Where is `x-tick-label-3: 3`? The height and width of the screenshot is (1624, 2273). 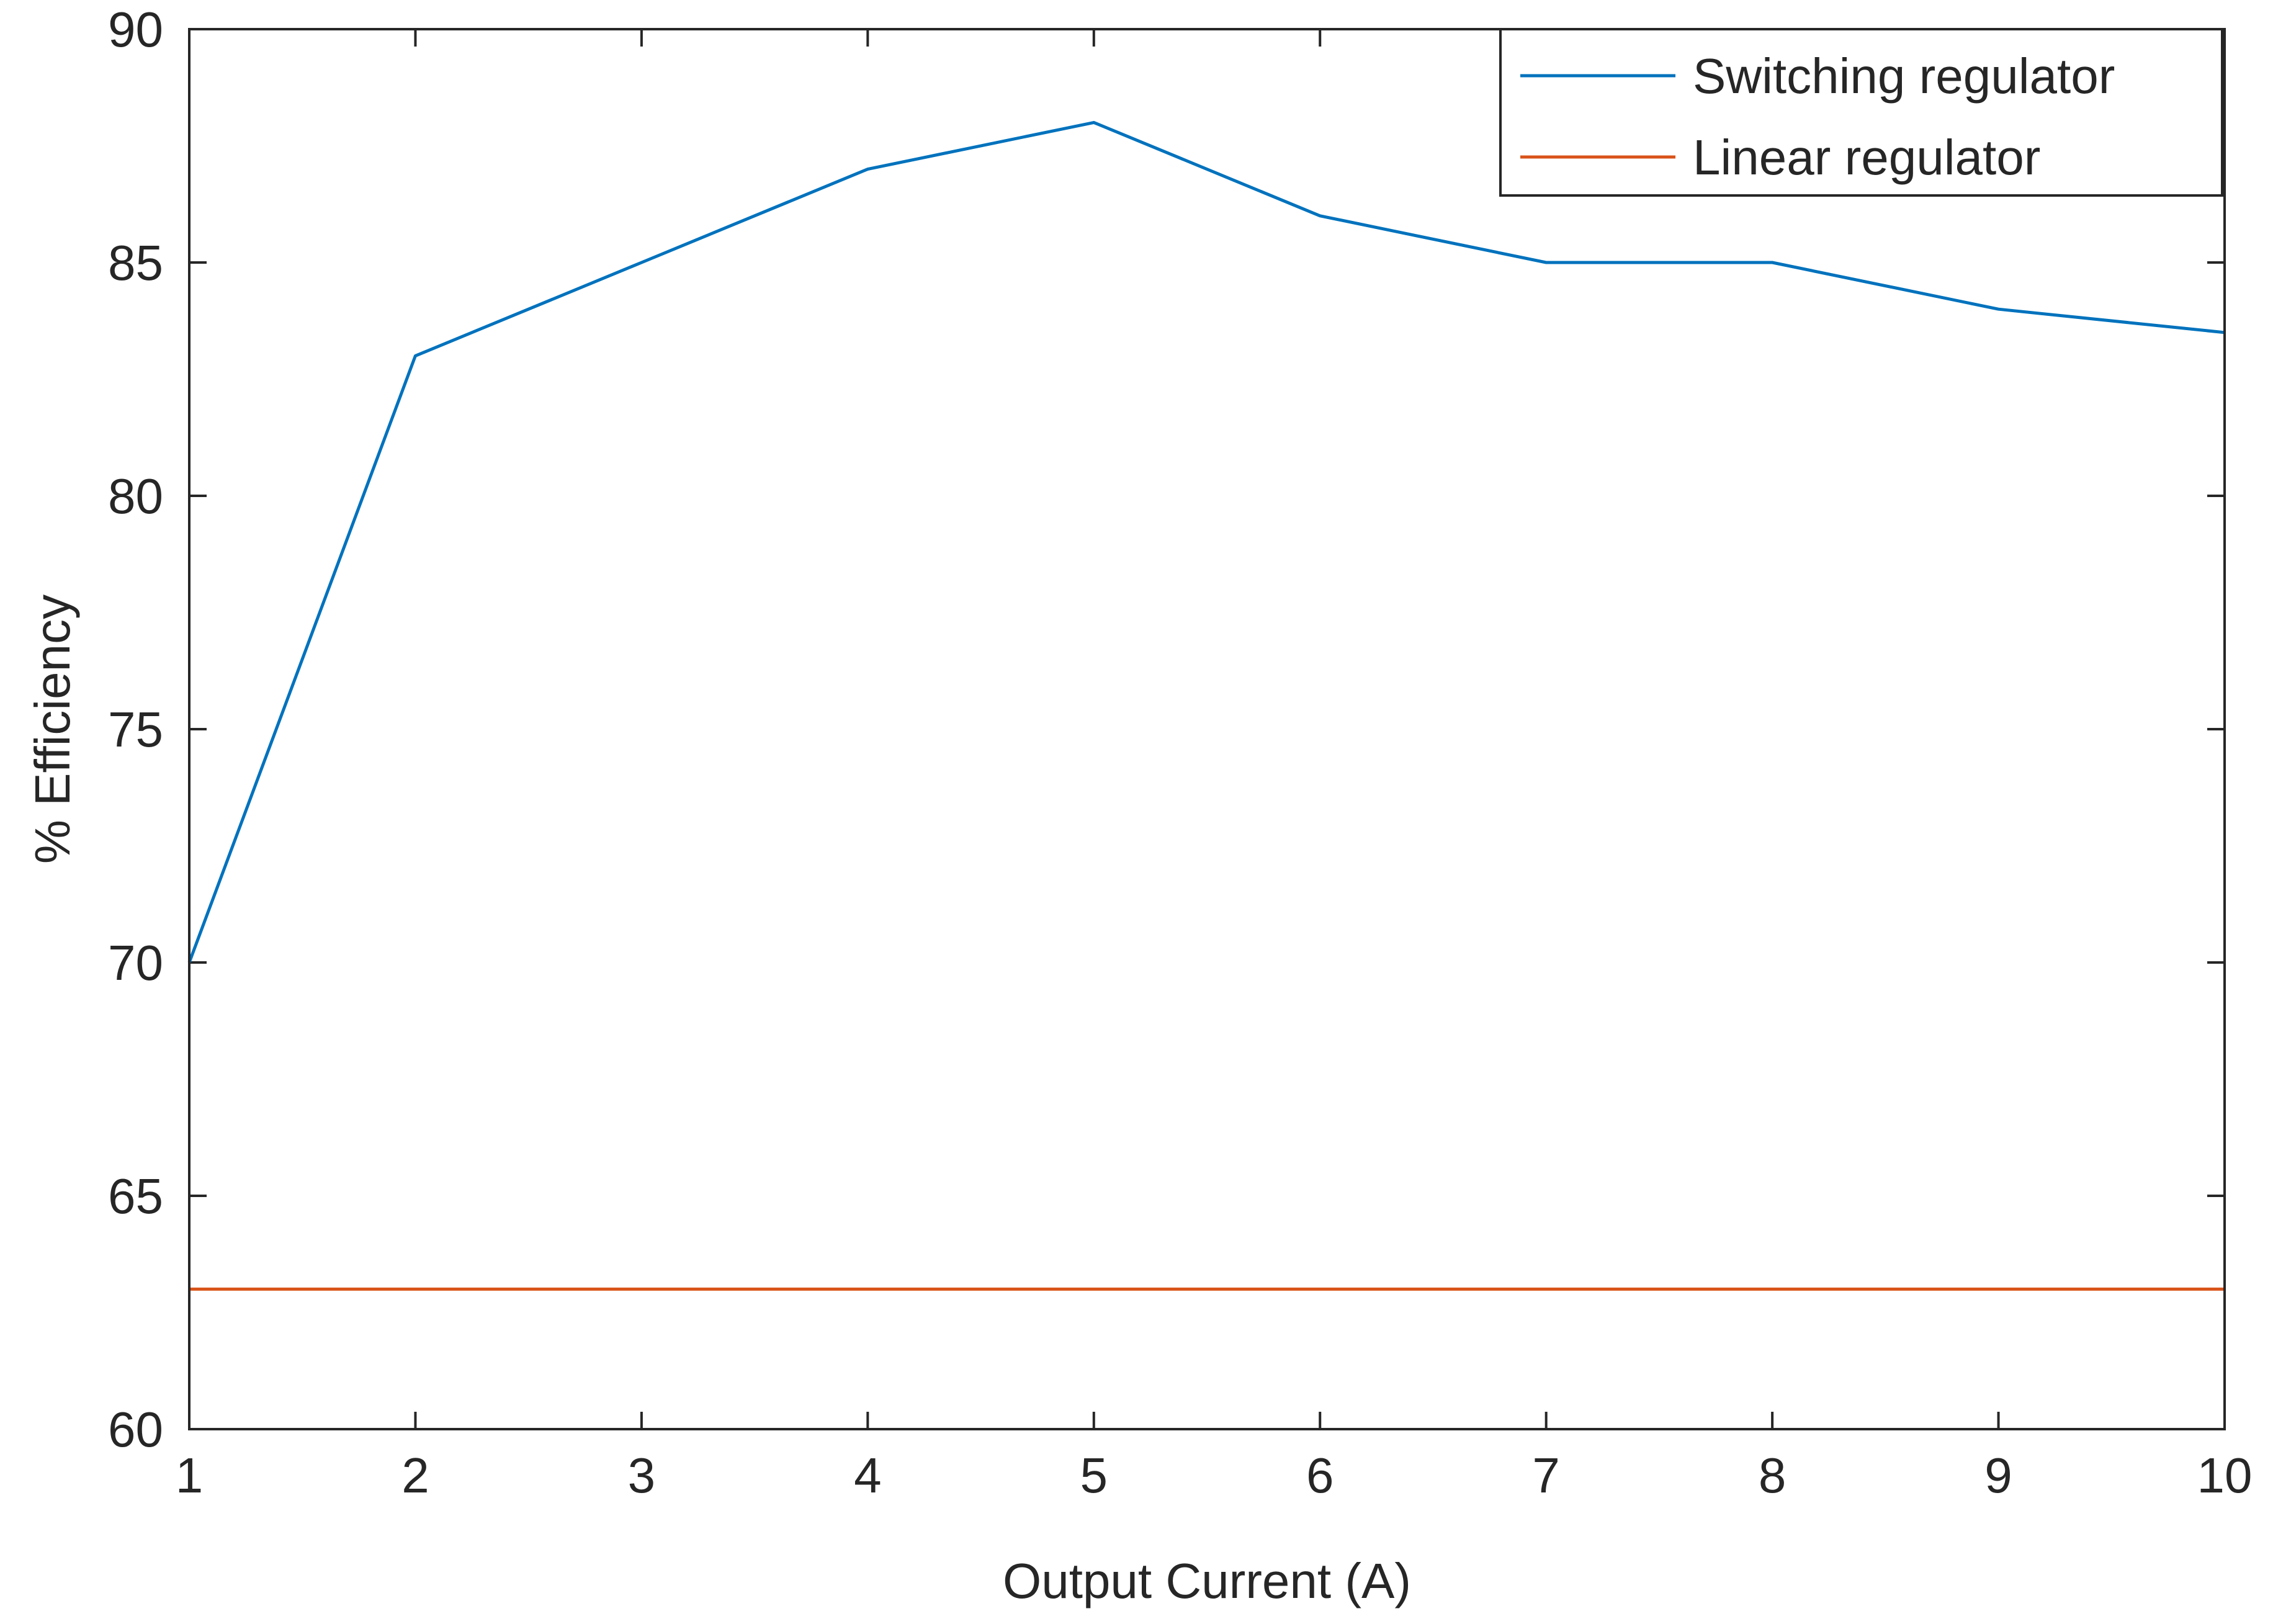
x-tick-label-3: 3 is located at coordinates (642, 1475).